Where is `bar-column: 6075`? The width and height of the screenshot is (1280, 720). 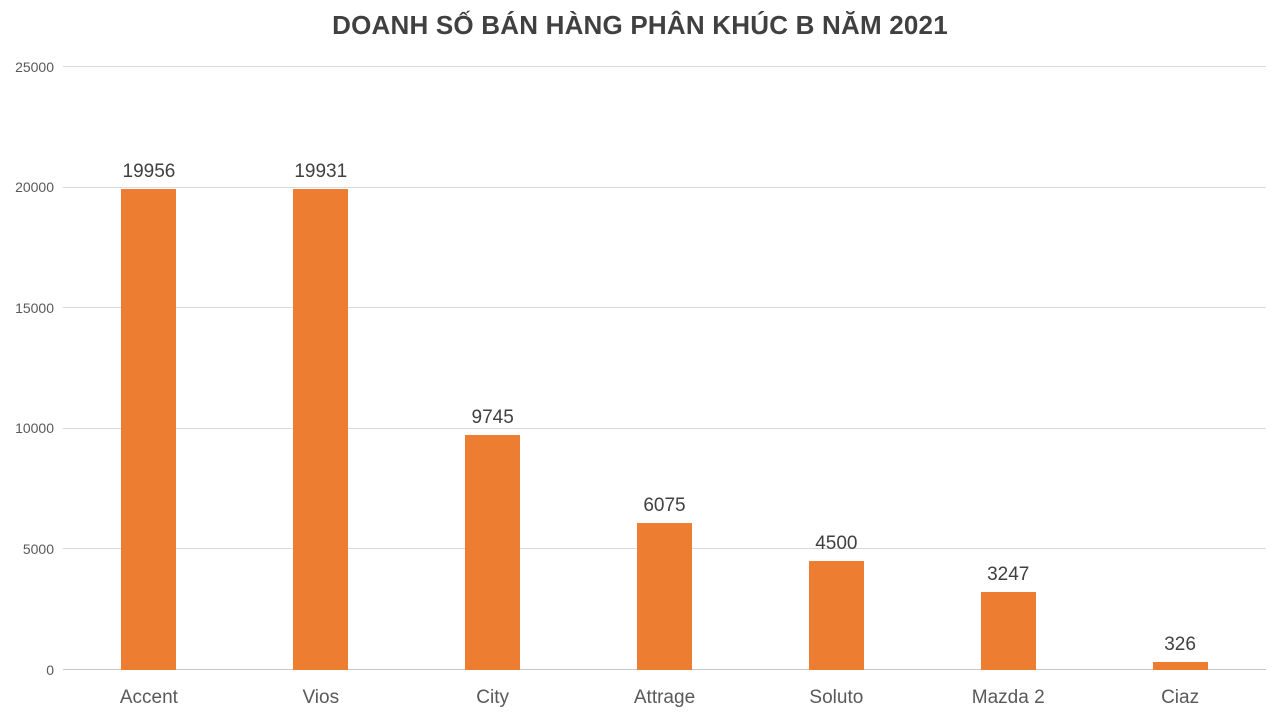 bar-column: 6075 is located at coordinates (665, 368).